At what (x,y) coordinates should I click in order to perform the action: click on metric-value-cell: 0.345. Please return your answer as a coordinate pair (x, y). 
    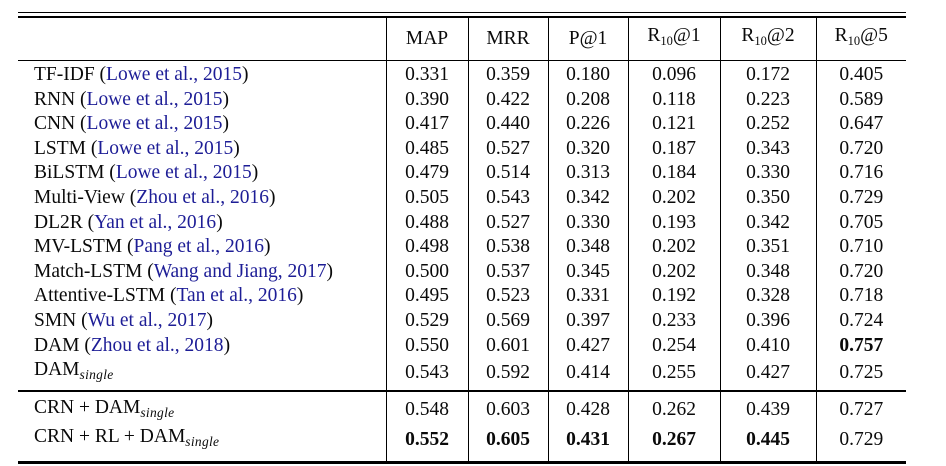
    Looking at the image, I should click on (587, 272).